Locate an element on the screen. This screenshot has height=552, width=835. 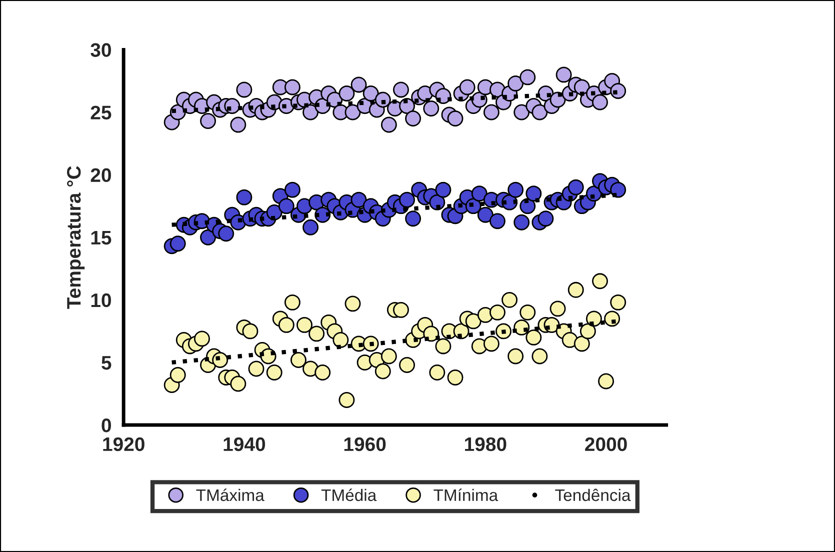
y-tick-label: 25 is located at coordinates (101, 113).